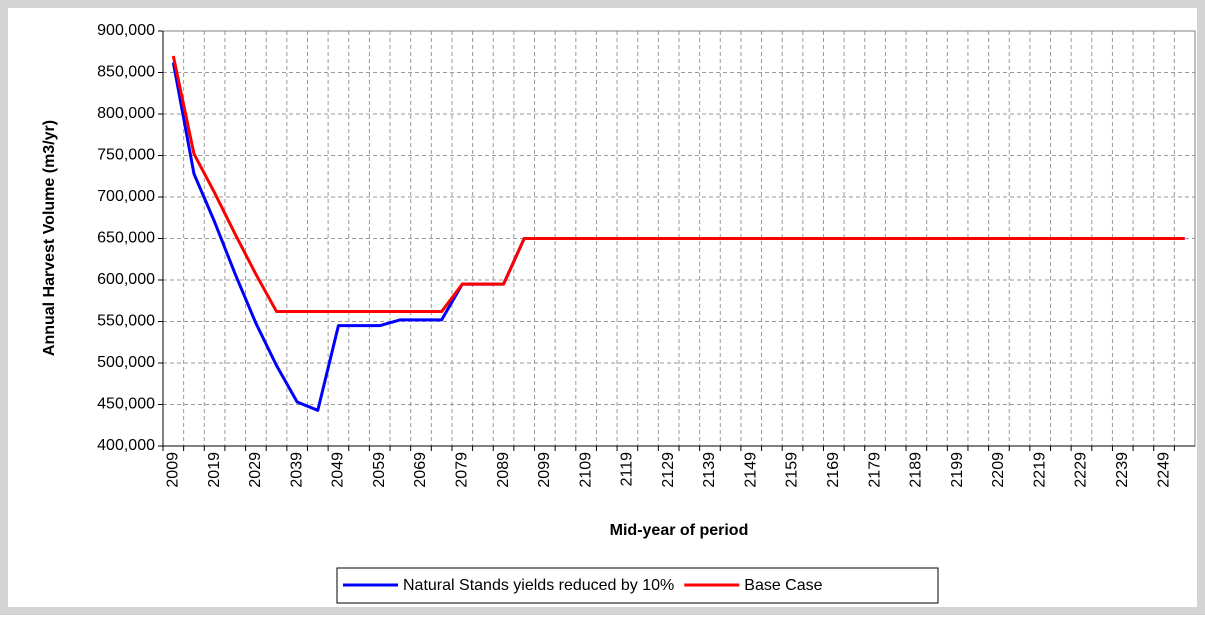  What do you see at coordinates (126, 113) in the screenshot?
I see `y-tick-label: 800,000` at bounding box center [126, 113].